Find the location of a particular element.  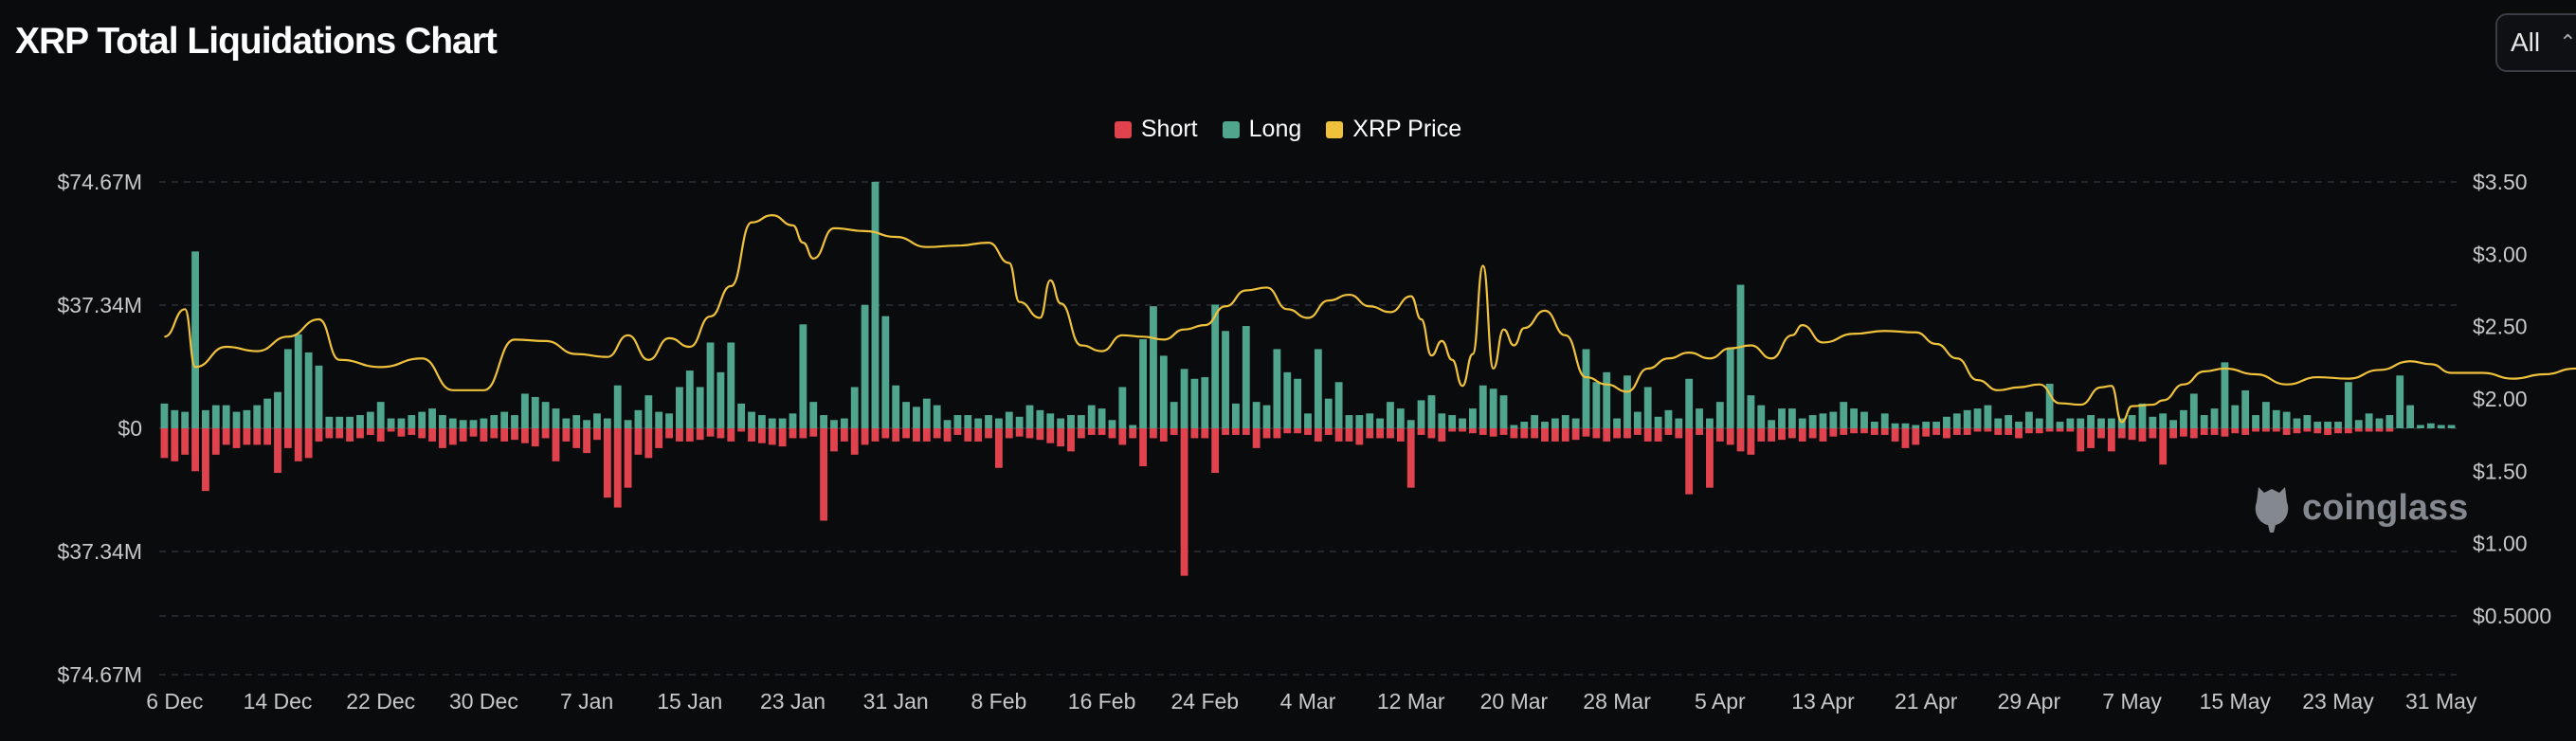

legend-item-short: Short is located at coordinates (1156, 129).